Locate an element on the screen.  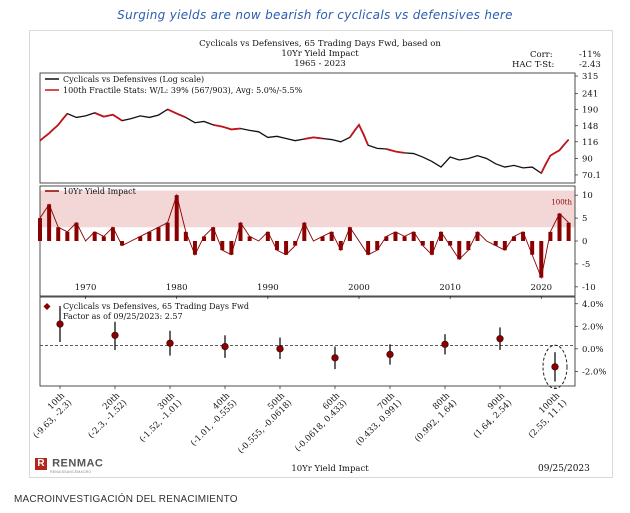
fractile-tick-label: 20th(-2.3, -1.52) is located at coordinates (105, 416).